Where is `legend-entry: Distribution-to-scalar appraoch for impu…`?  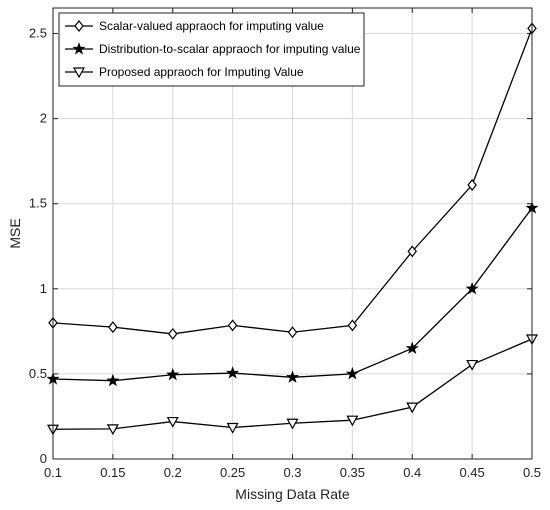
legend-entry: Distribution-to-scalar appraoch for impu… is located at coordinates (213, 49).